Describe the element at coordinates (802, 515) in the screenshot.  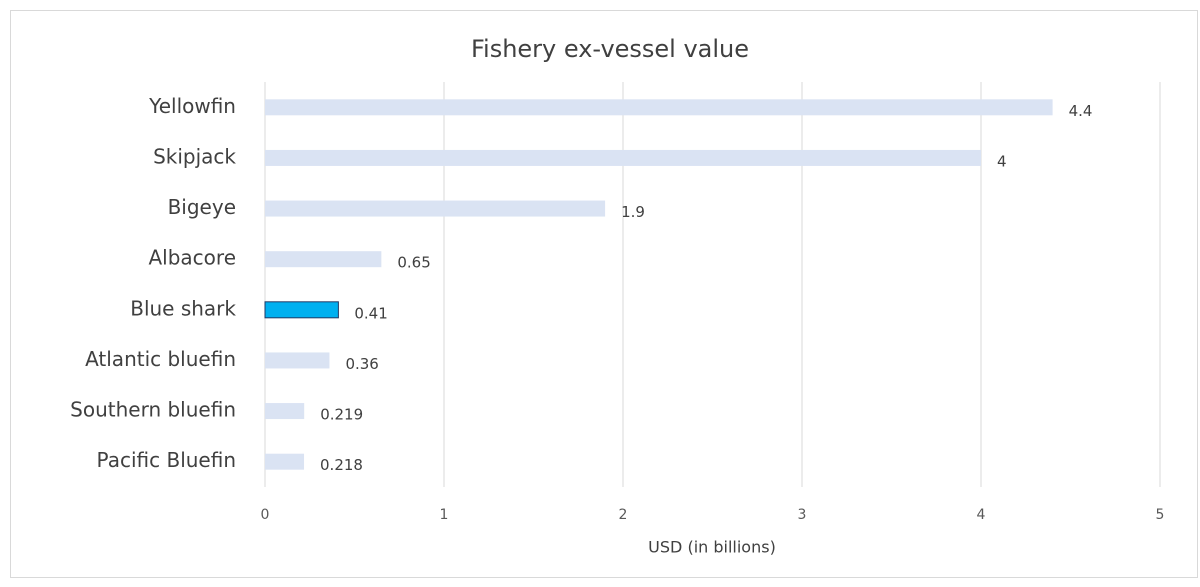
I see `x-tick-label: 3` at that location.